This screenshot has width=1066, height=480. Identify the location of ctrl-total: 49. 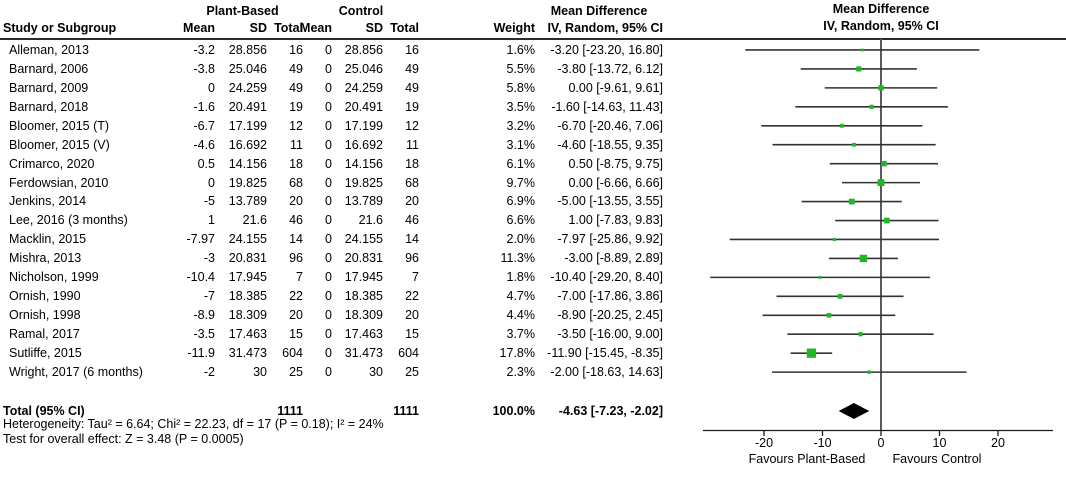
(412, 87).